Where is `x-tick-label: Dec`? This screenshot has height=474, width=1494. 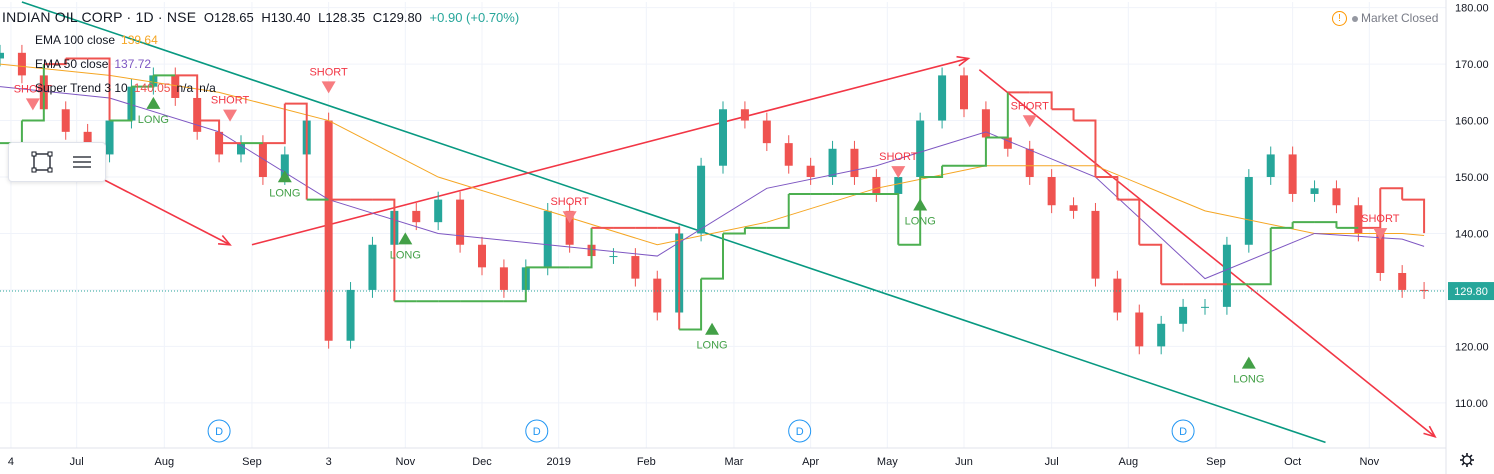 x-tick-label: Dec is located at coordinates (482, 462).